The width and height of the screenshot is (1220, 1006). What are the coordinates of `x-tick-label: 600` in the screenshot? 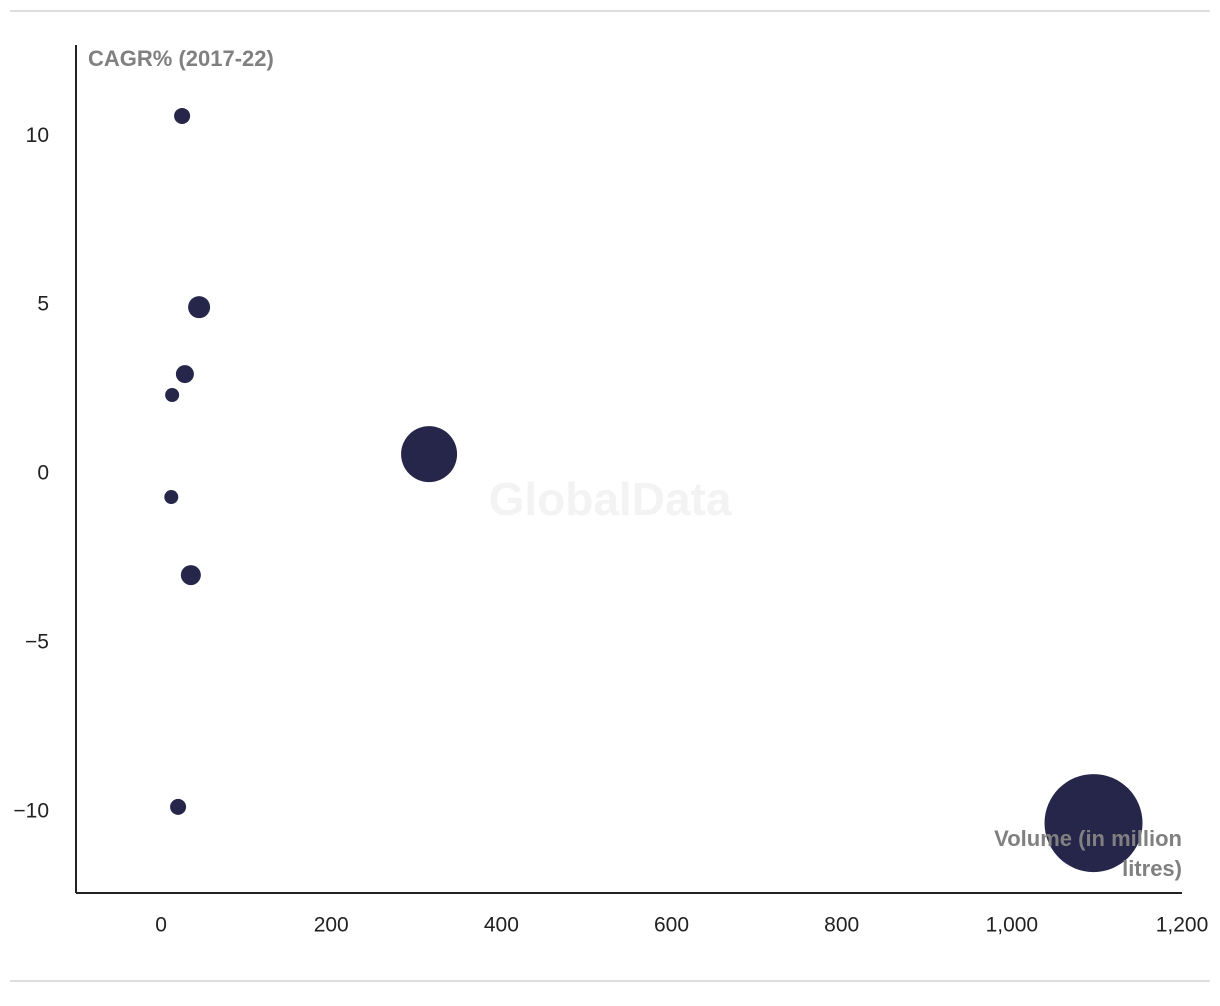 It's located at (671, 925).